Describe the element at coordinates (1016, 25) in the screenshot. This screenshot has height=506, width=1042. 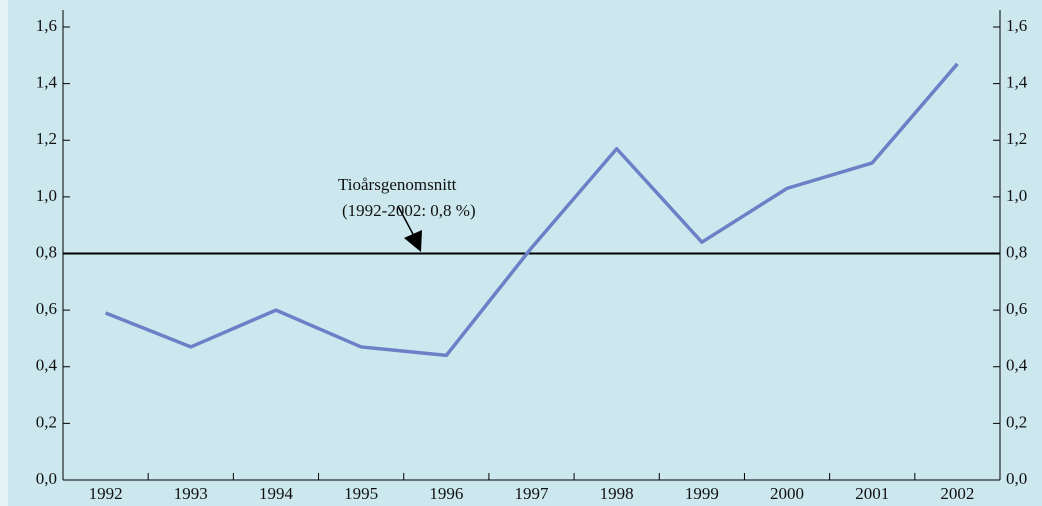
I see `y2-tick-label: 1,6` at that location.